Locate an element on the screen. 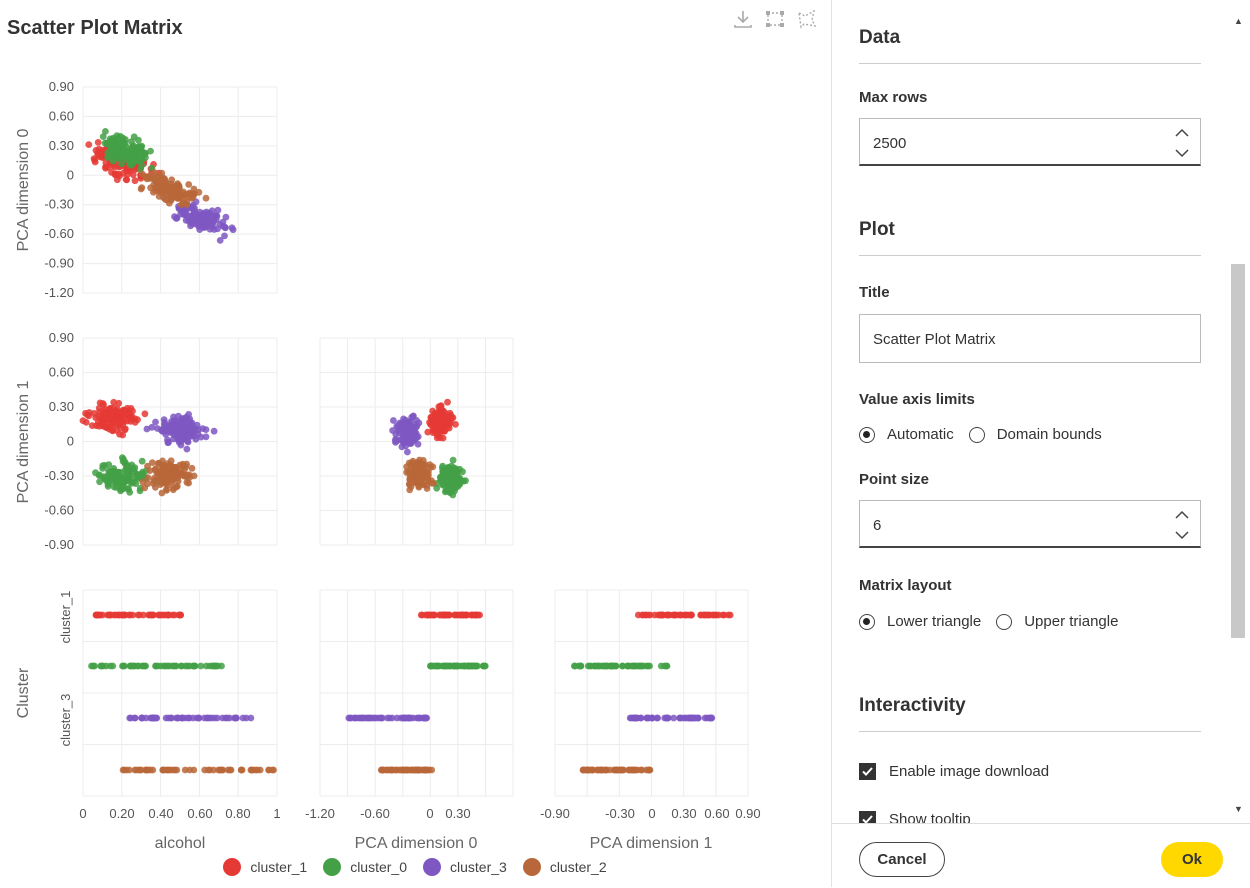 This screenshot has width=1250, height=888. radio-upper-triangle-label: Upper triangle is located at coordinates (1071, 621).